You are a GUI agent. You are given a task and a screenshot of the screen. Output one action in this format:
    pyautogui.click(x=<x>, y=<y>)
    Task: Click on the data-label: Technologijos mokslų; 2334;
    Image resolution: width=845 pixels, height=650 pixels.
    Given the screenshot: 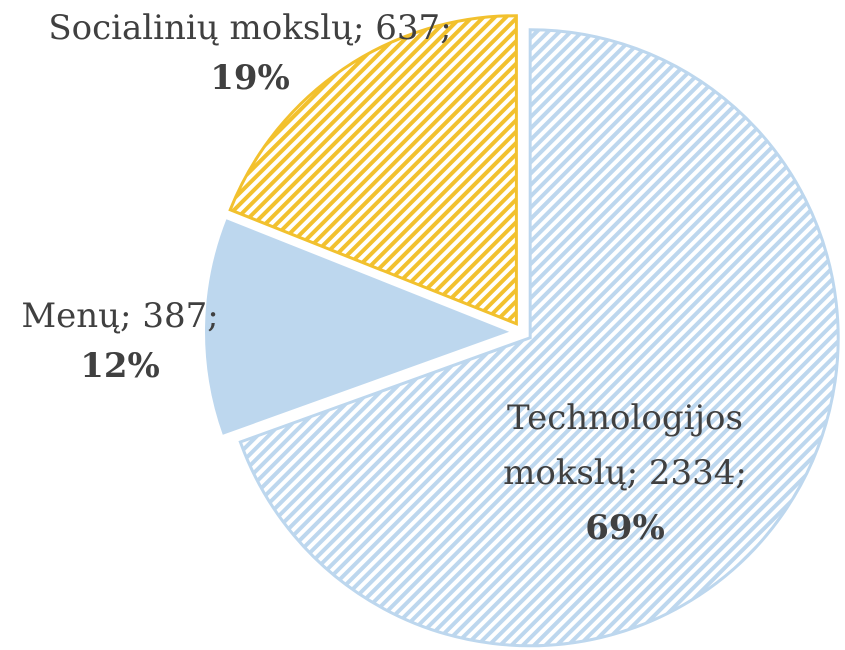 What is the action you would take?
    pyautogui.click(x=625, y=445)
    